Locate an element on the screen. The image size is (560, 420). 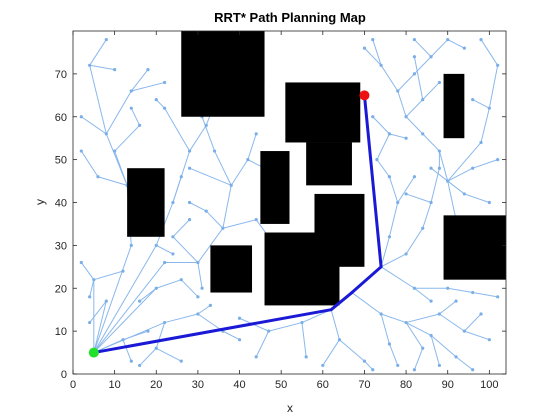
goal-marker is located at coordinates (364, 95).